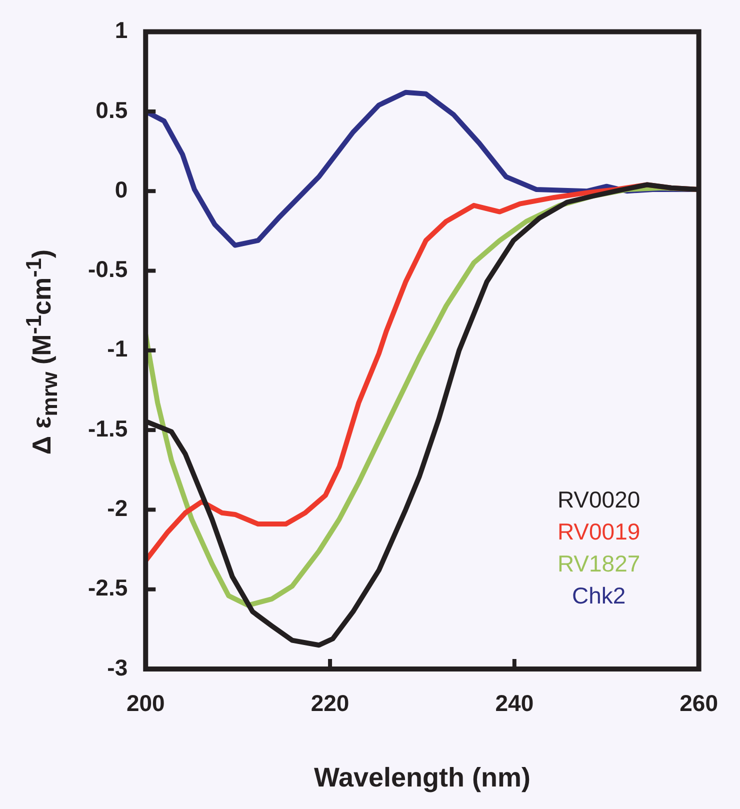 The height and width of the screenshot is (809, 740). What do you see at coordinates (108, 428) in the screenshot?
I see `y-tick-label: -1.5` at bounding box center [108, 428].